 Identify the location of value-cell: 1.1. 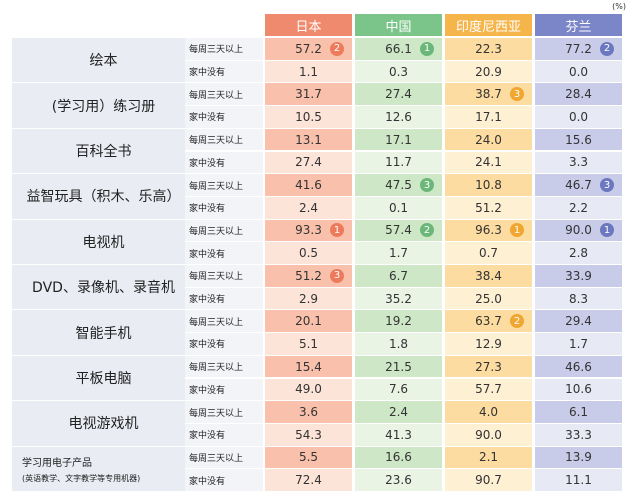
(308, 71).